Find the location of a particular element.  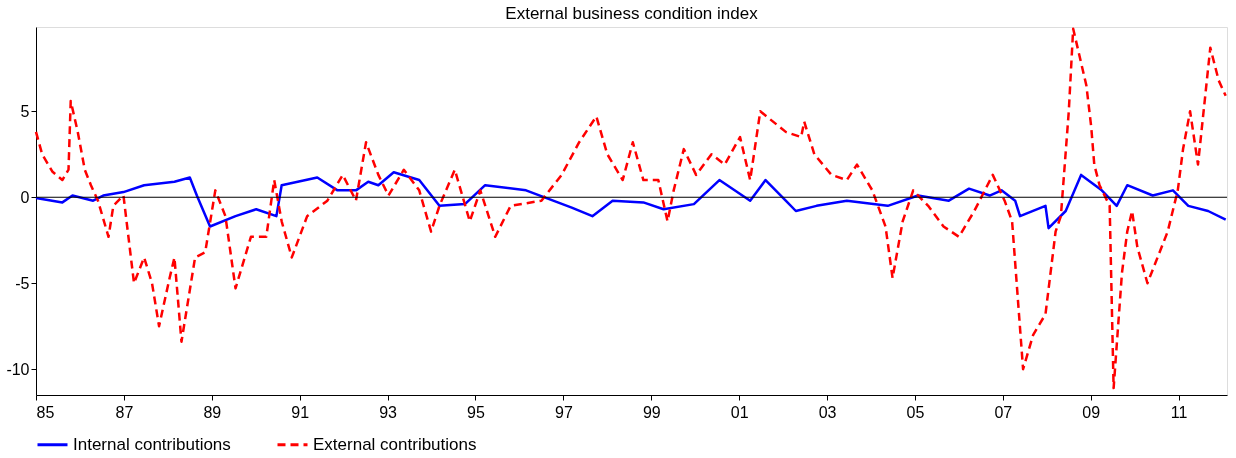

x-tick-label: 01 is located at coordinates (739, 412).